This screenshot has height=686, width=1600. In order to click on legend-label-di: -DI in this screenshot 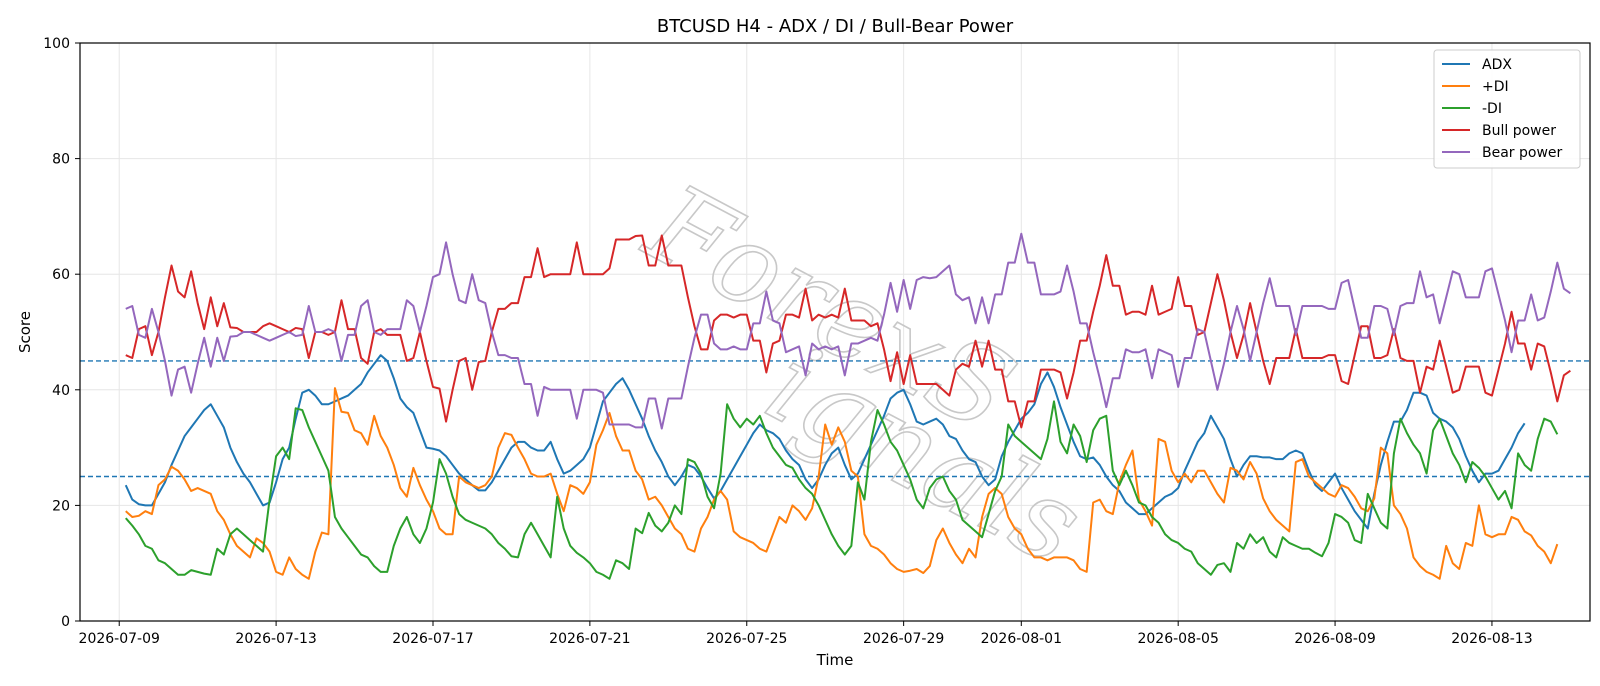, I will do `click(1492, 109)`.